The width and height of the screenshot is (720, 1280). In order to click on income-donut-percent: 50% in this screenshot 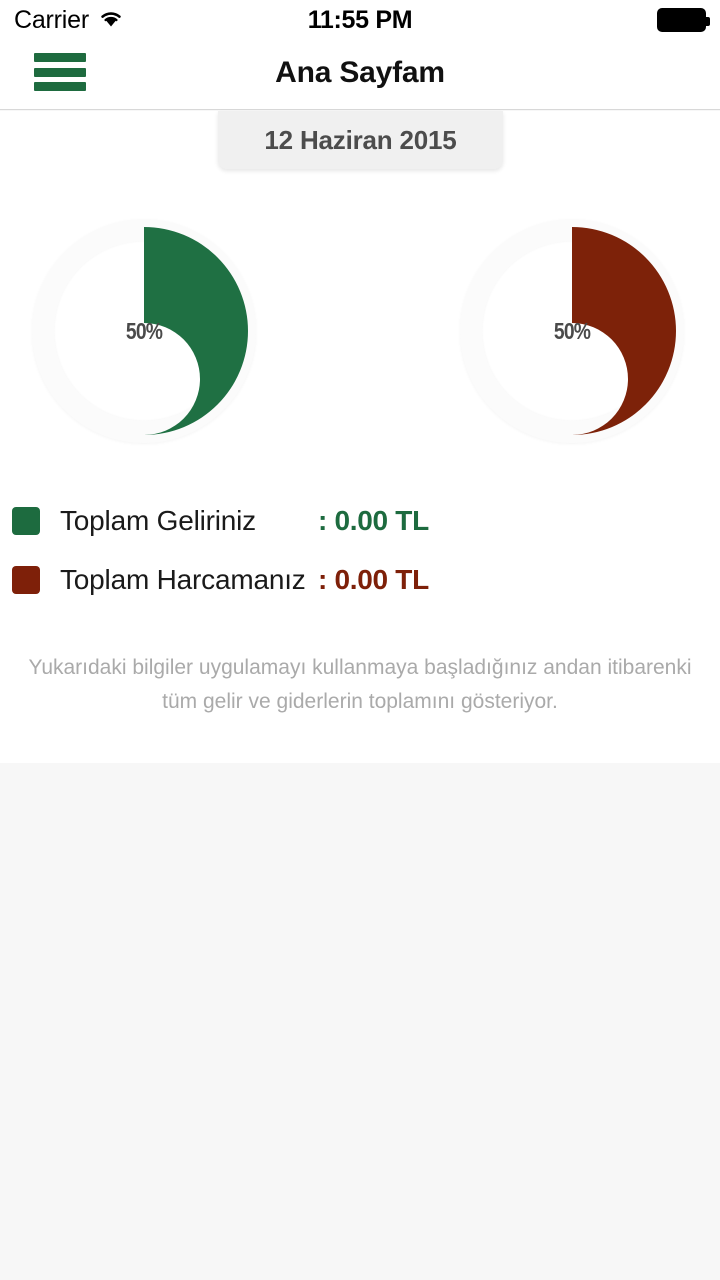, I will do `click(144, 330)`.